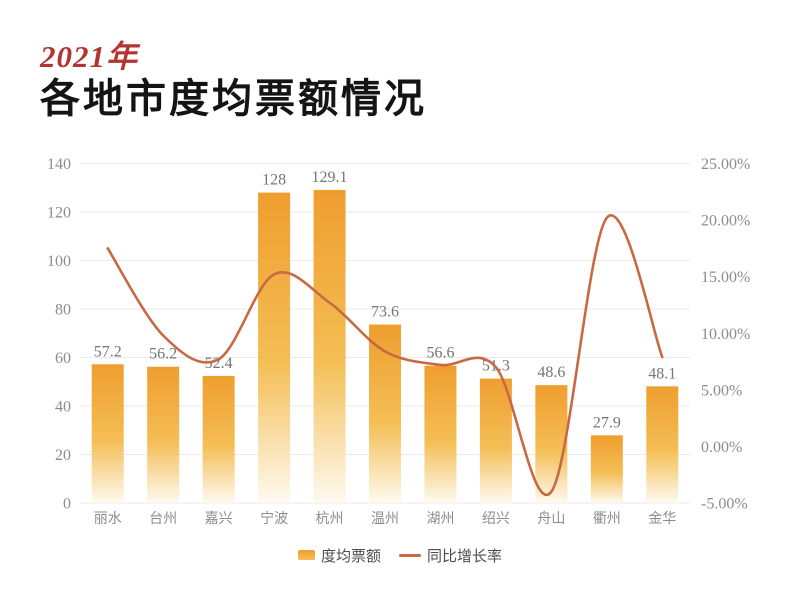  What do you see at coordinates (63, 310) in the screenshot?
I see `left-axis-tick-label: 80` at bounding box center [63, 310].